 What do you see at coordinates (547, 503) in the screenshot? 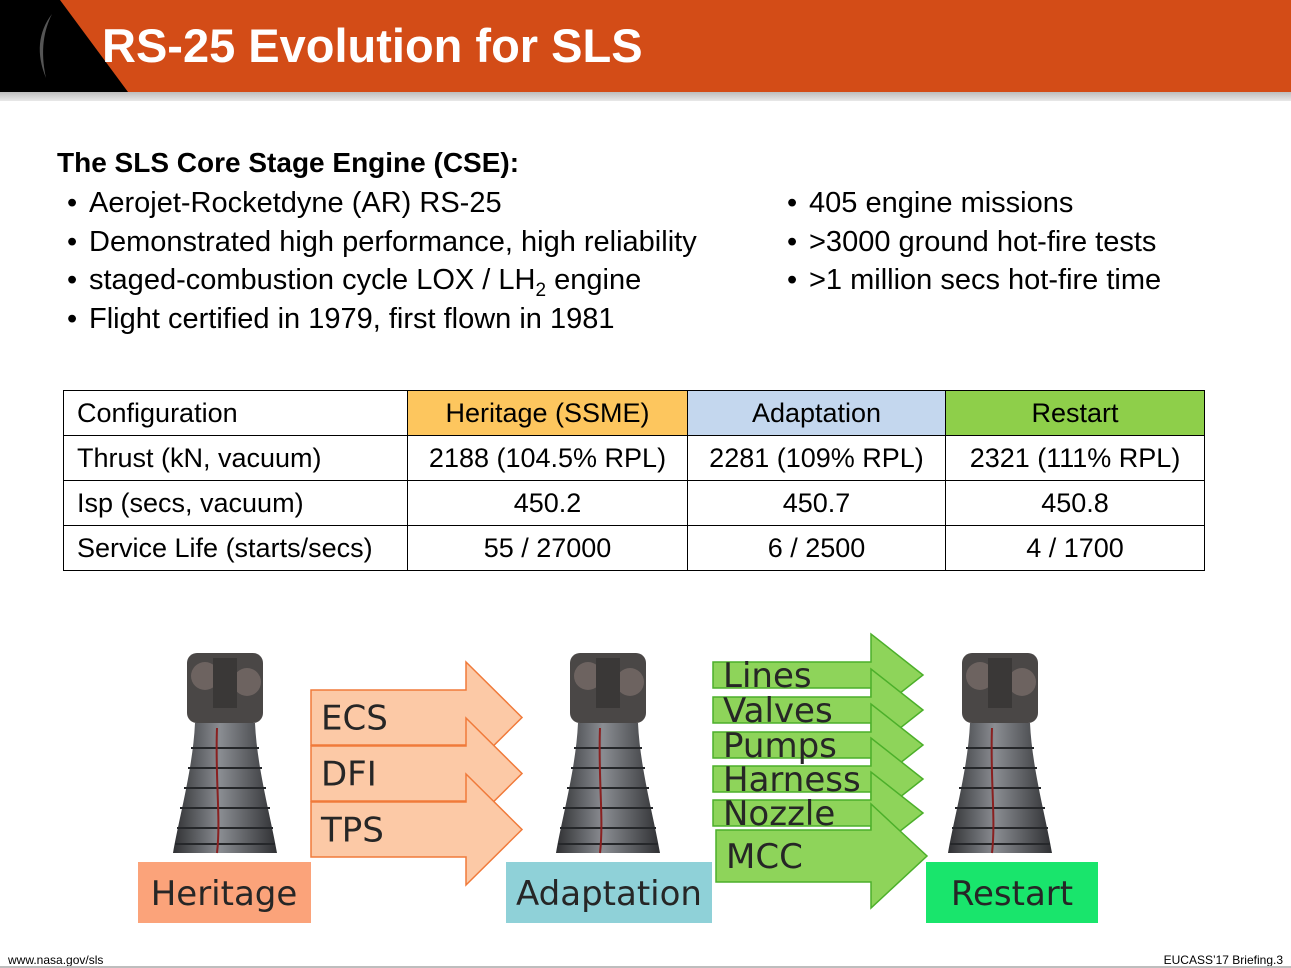
I see `table-cell: 450.2` at bounding box center [547, 503].